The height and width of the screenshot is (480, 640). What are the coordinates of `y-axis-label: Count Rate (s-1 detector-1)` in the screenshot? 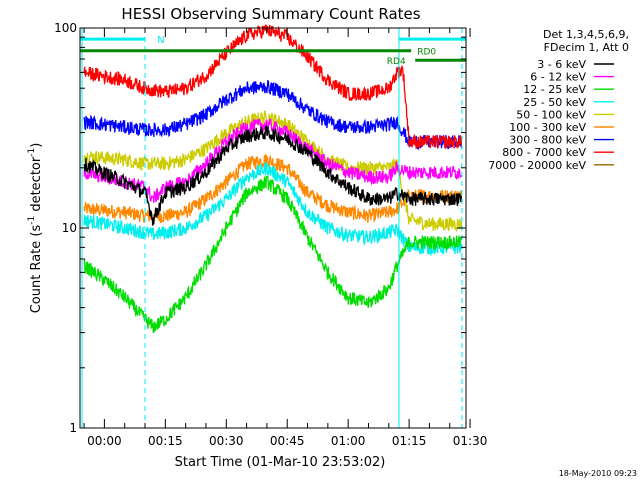 It's located at (35, 228).